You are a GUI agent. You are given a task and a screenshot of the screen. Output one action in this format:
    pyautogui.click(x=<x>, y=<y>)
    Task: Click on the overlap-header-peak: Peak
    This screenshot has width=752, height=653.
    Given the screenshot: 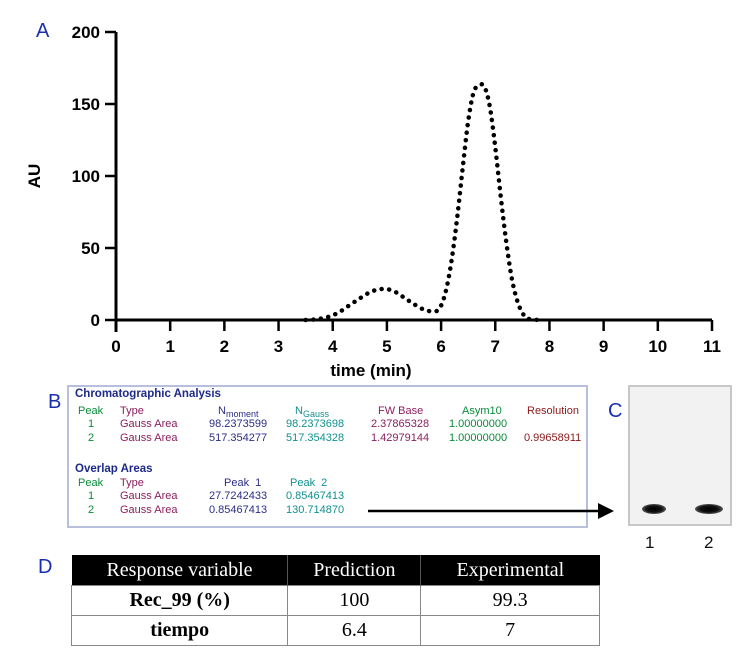 What is the action you would take?
    pyautogui.click(x=91, y=483)
    